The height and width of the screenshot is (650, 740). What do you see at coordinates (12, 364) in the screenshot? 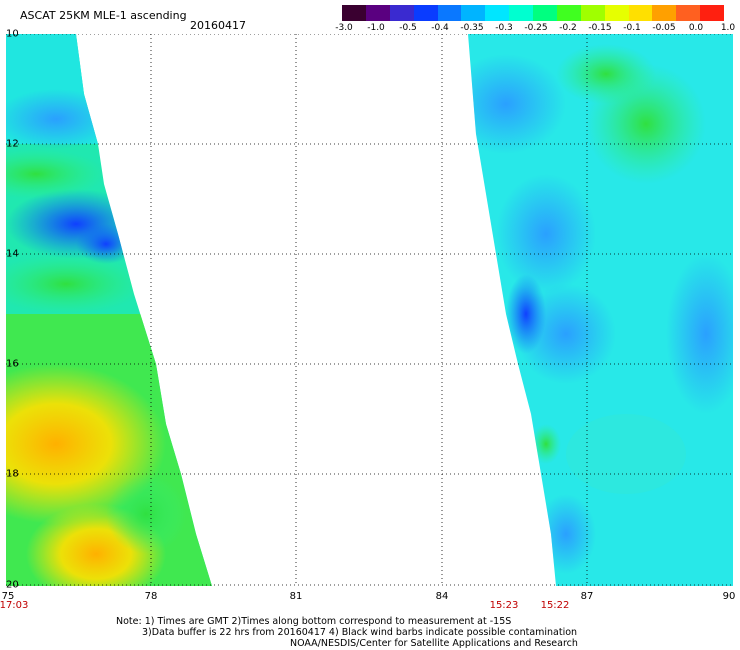
I see `lat-label-16: 16` at bounding box center [12, 364].